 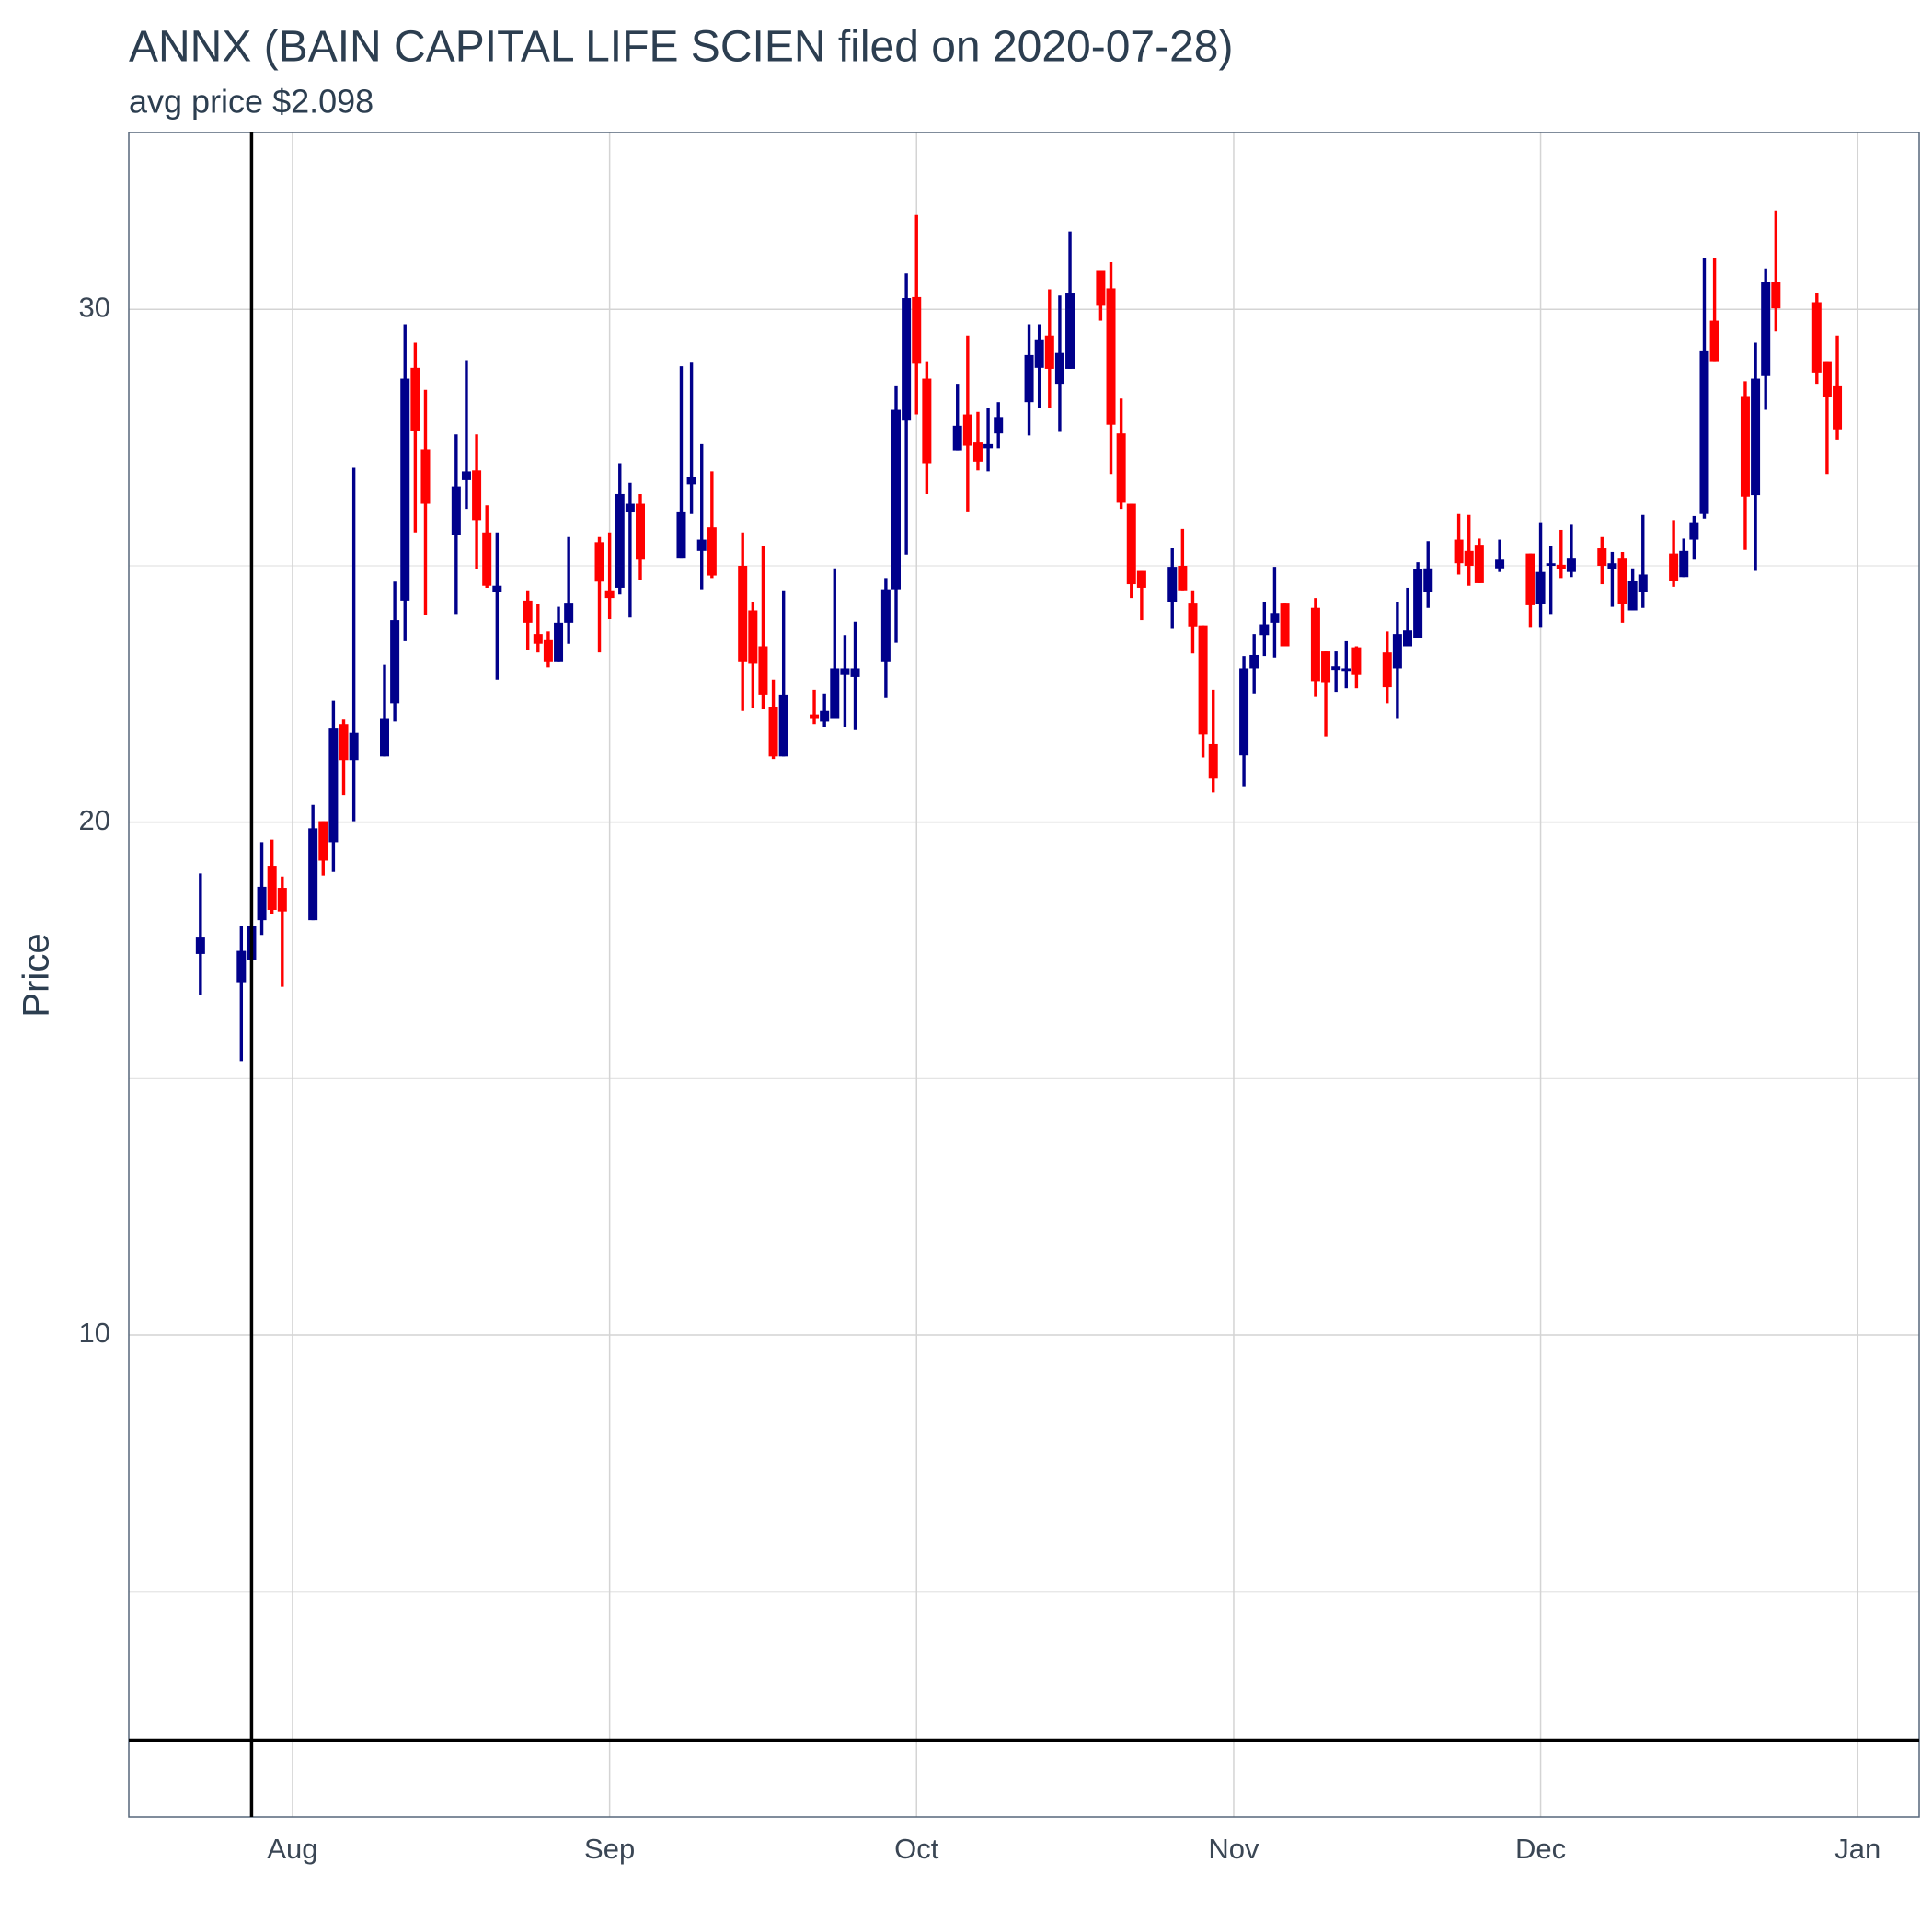 I want to click on x-tick-label: Sep, so click(x=609, y=1849).